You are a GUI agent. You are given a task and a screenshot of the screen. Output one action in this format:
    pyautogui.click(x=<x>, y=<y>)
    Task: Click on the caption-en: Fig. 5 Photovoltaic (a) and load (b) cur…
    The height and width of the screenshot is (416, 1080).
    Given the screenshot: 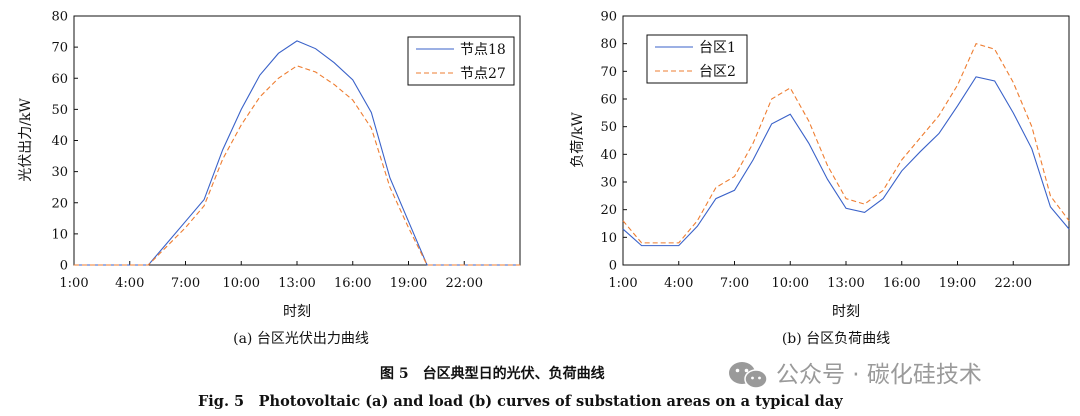 What is the action you would take?
    pyautogui.click(x=520, y=401)
    